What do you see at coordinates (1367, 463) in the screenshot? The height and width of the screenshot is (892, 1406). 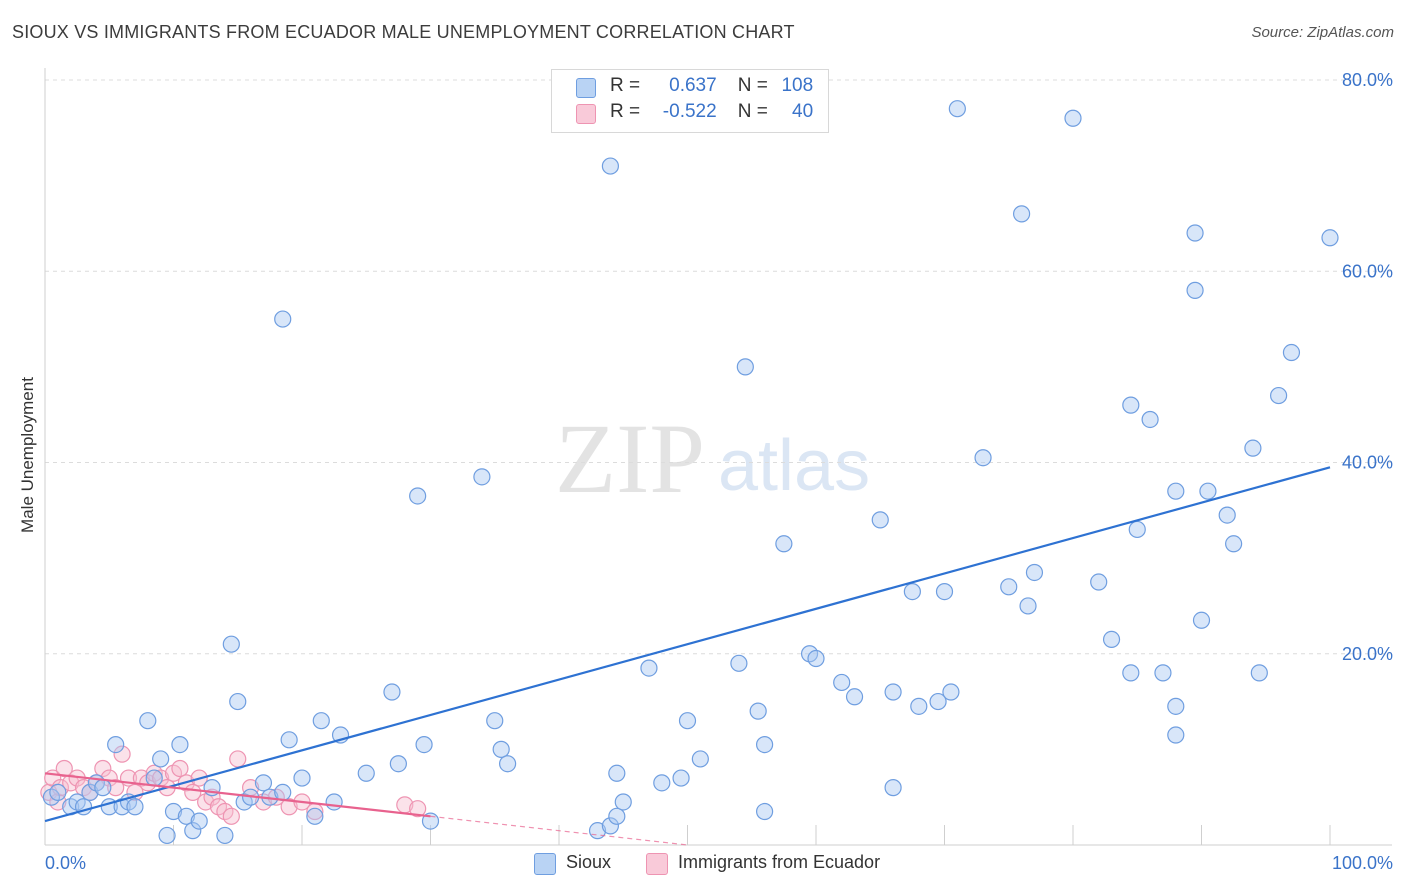 I see `y-tick-label-40: 40.0%` at bounding box center [1367, 463].